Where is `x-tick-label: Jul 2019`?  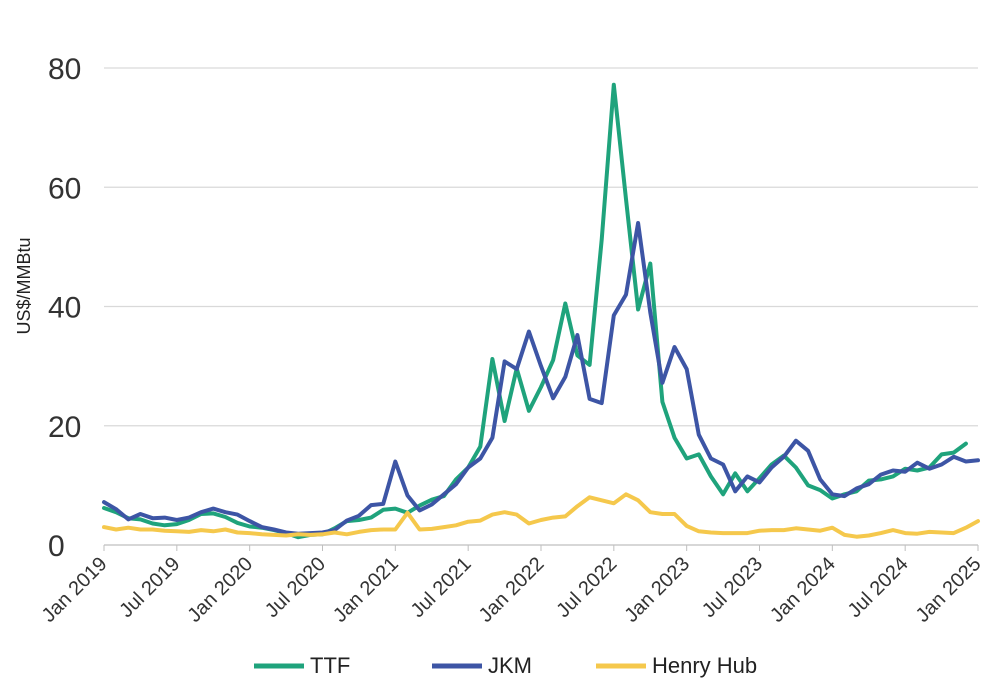
x-tick-label: Jul 2019 is located at coordinates (149, 587).